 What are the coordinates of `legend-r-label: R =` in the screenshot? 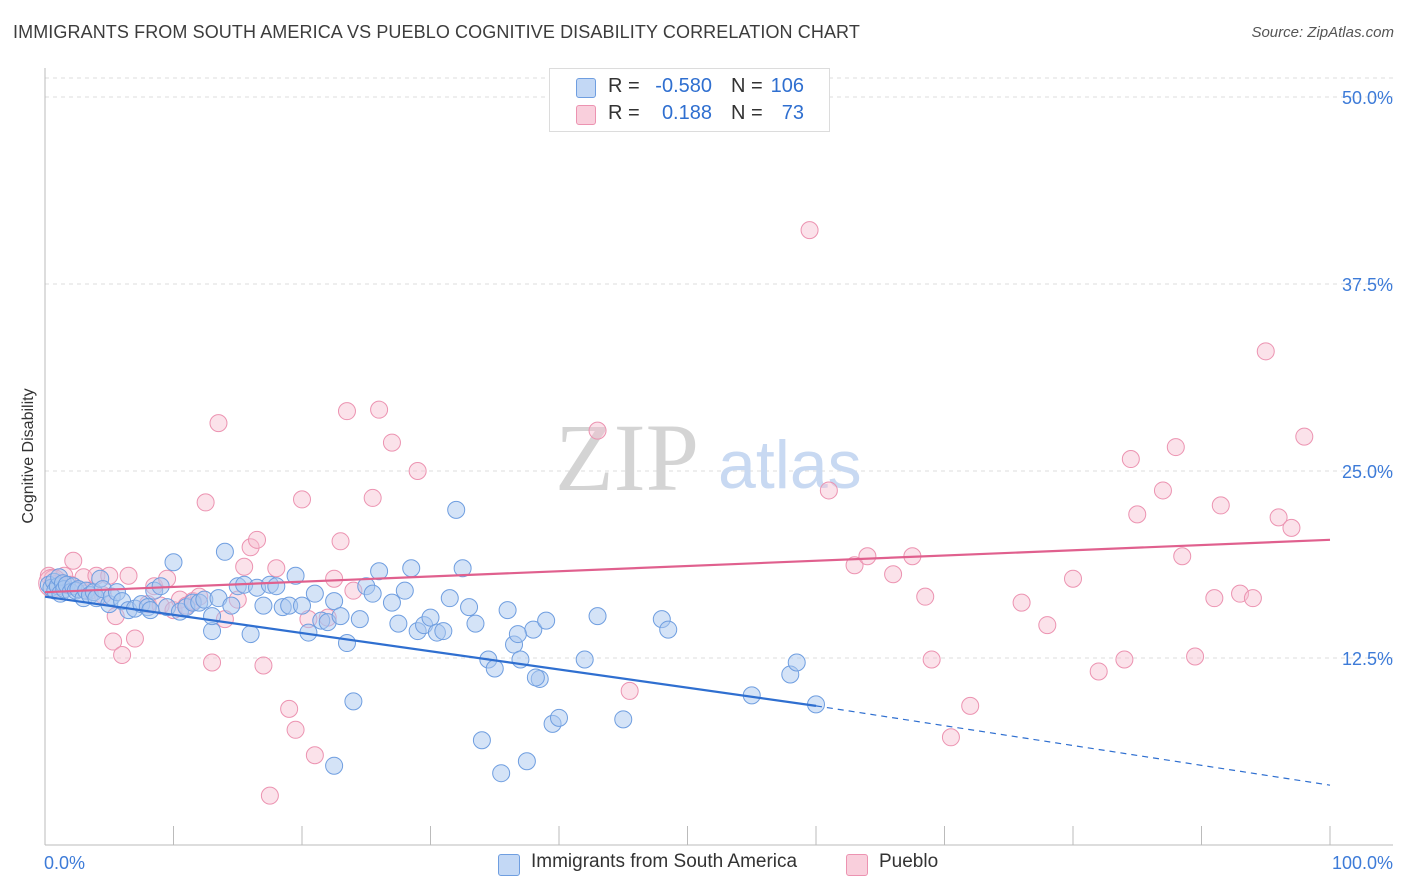 It's located at (624, 113).